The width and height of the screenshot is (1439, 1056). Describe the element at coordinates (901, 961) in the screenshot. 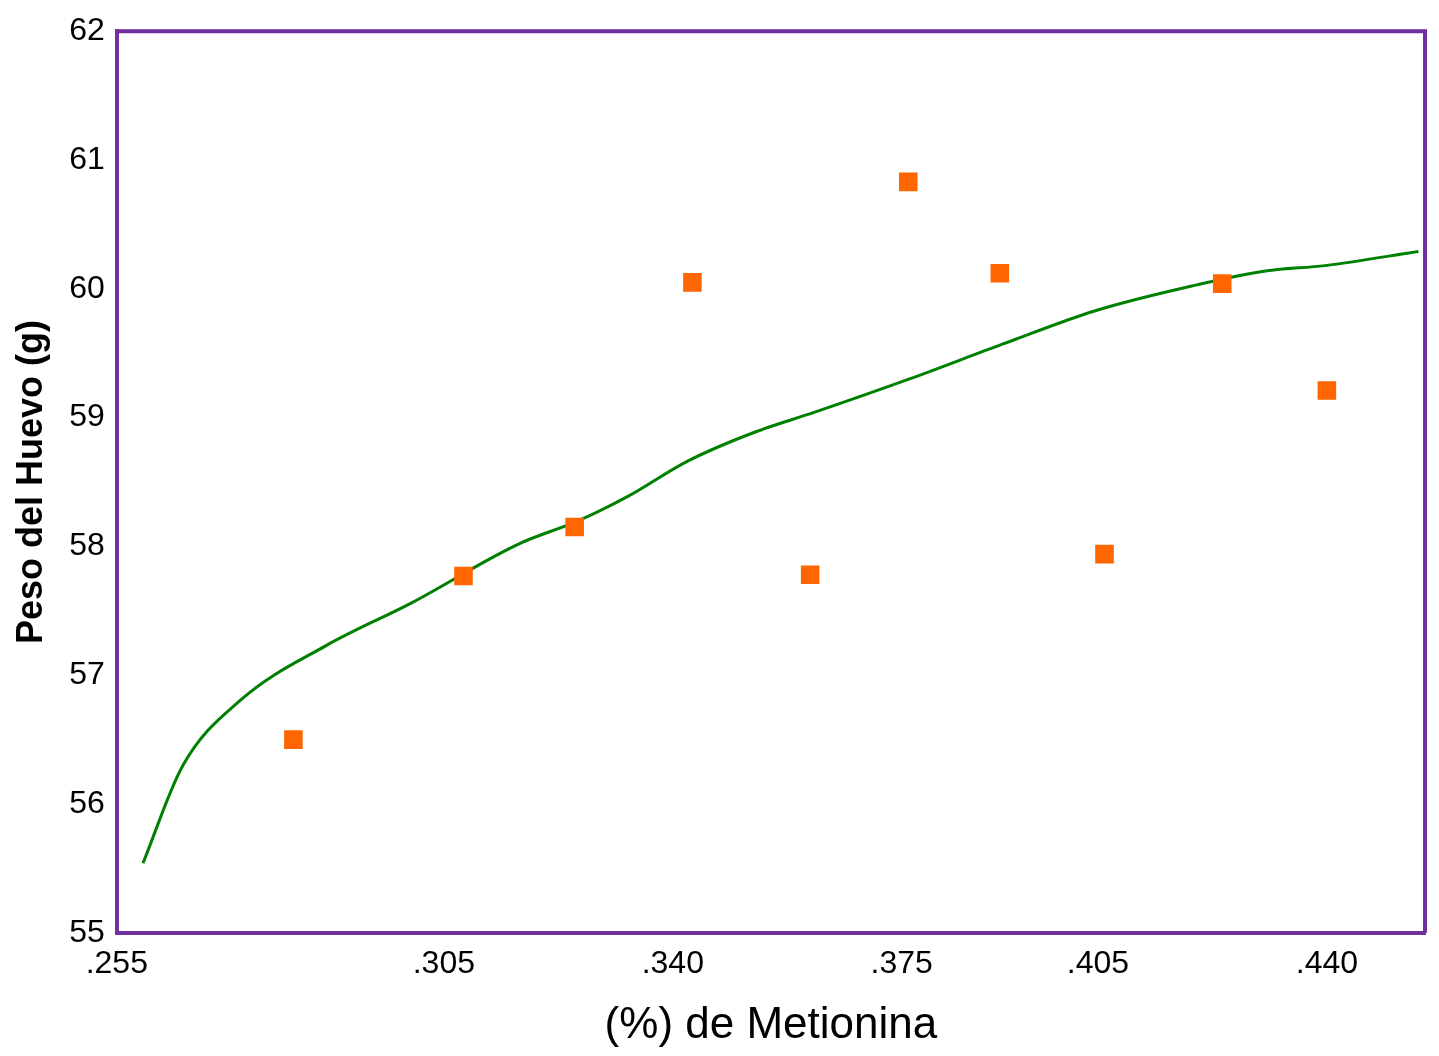

I see `x-tick-label: .375` at that location.